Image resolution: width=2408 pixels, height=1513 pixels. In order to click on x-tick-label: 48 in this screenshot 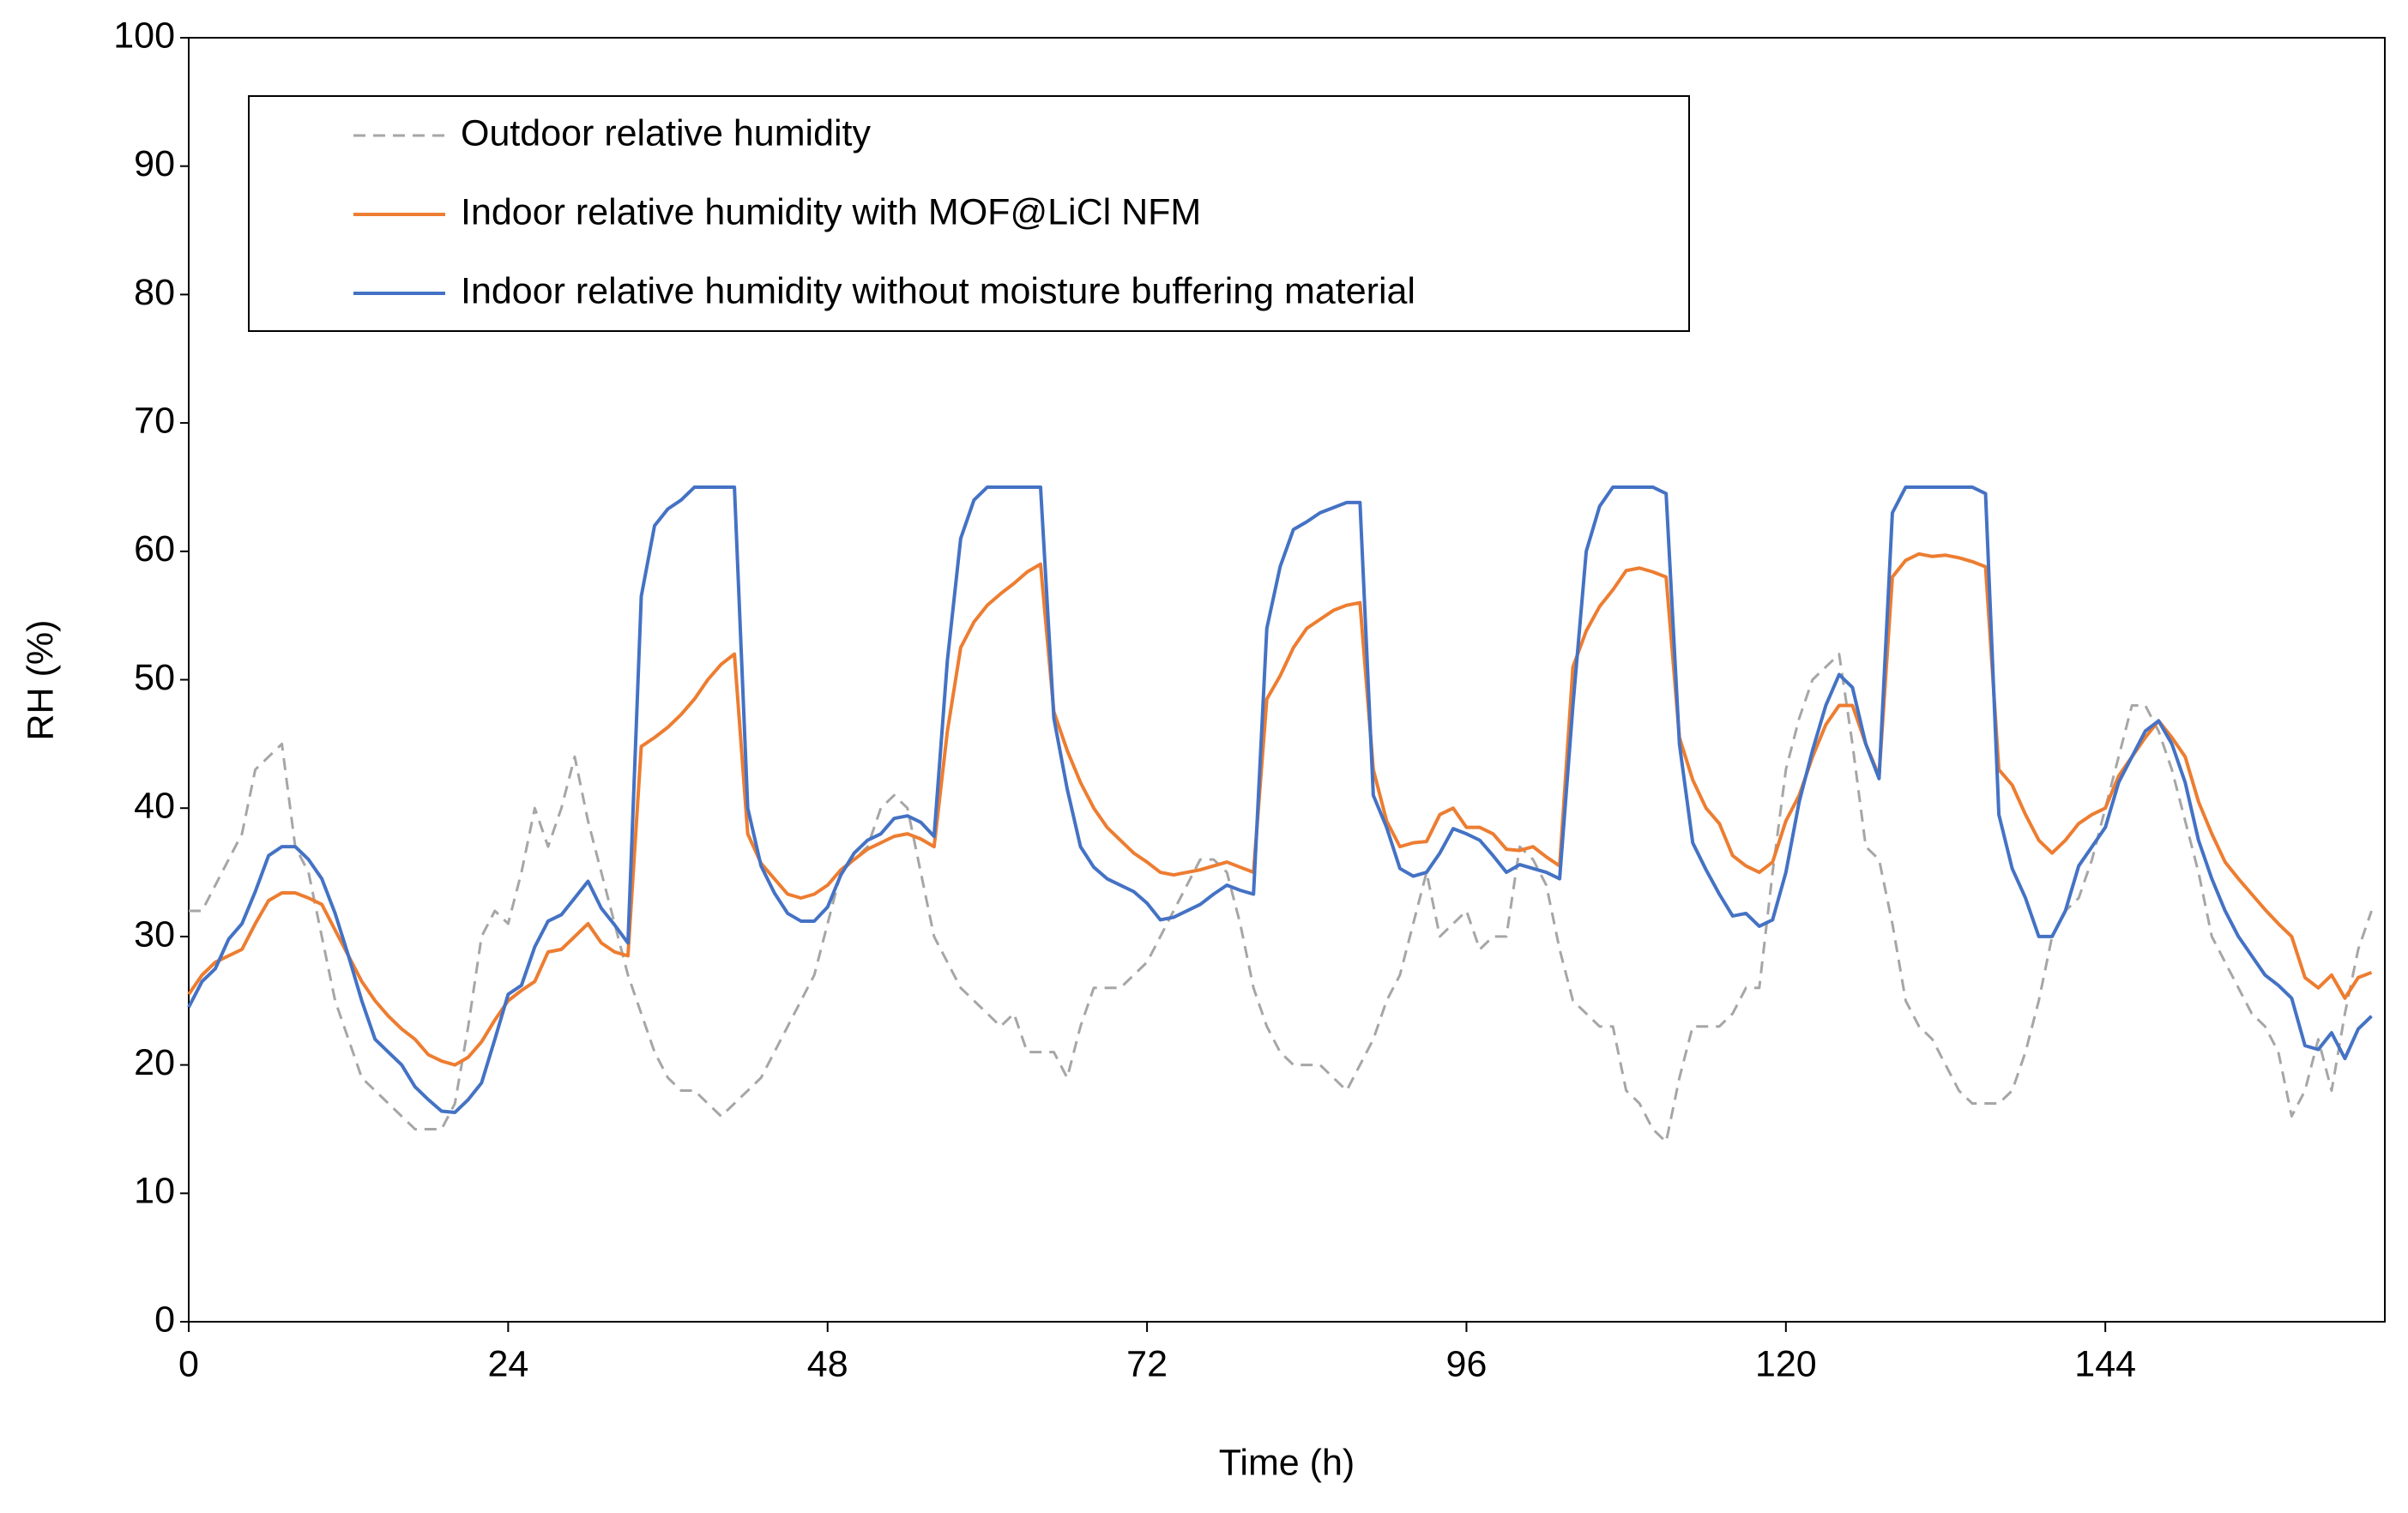, I will do `click(827, 1364)`.